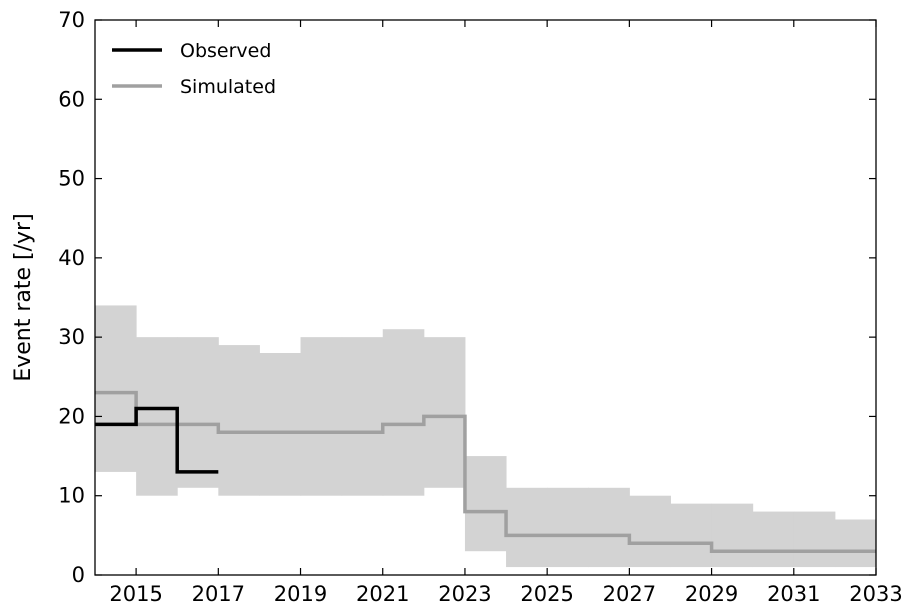  What do you see at coordinates (711, 594) in the screenshot?
I see `x-tick-label: 2029` at bounding box center [711, 594].